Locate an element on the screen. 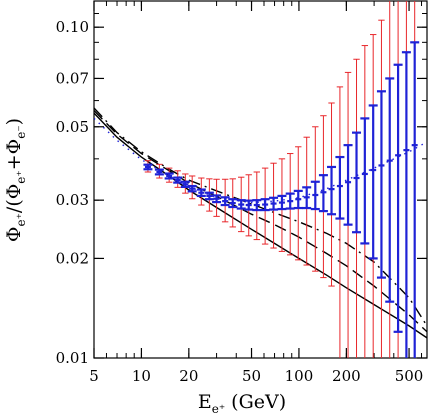  y-tick-label: 0.01 is located at coordinates (72, 358).